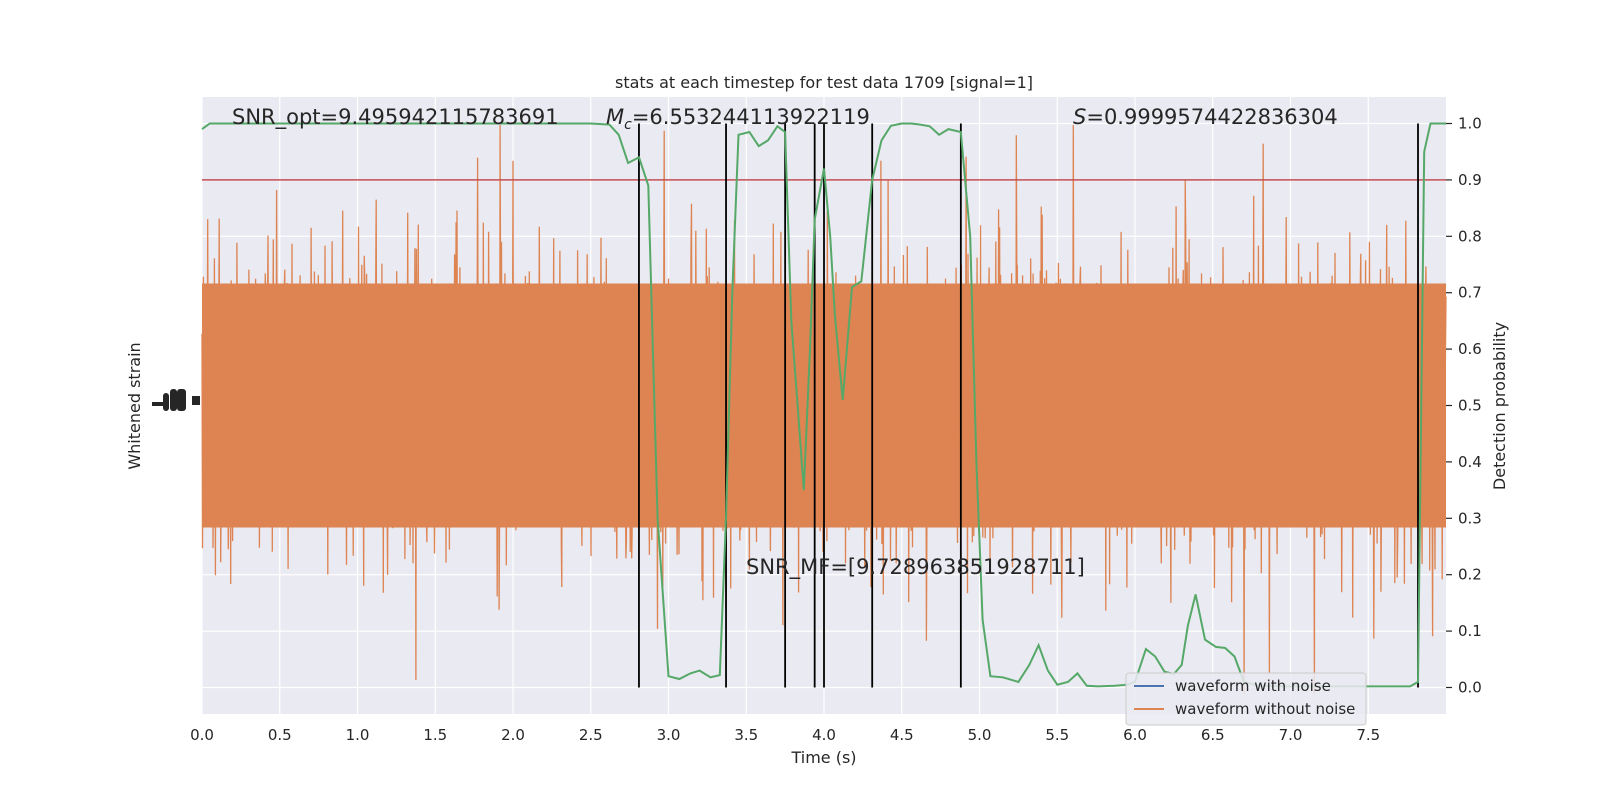 This screenshot has width=1600, height=800. Describe the element at coordinates (591, 735) in the screenshot. I see `x-tick-label: 2.5` at that location.